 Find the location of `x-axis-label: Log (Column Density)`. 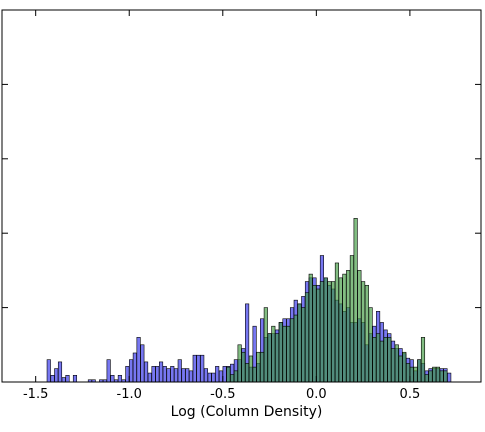

x-axis-label: Log (Column Density) is located at coordinates (247, 412).